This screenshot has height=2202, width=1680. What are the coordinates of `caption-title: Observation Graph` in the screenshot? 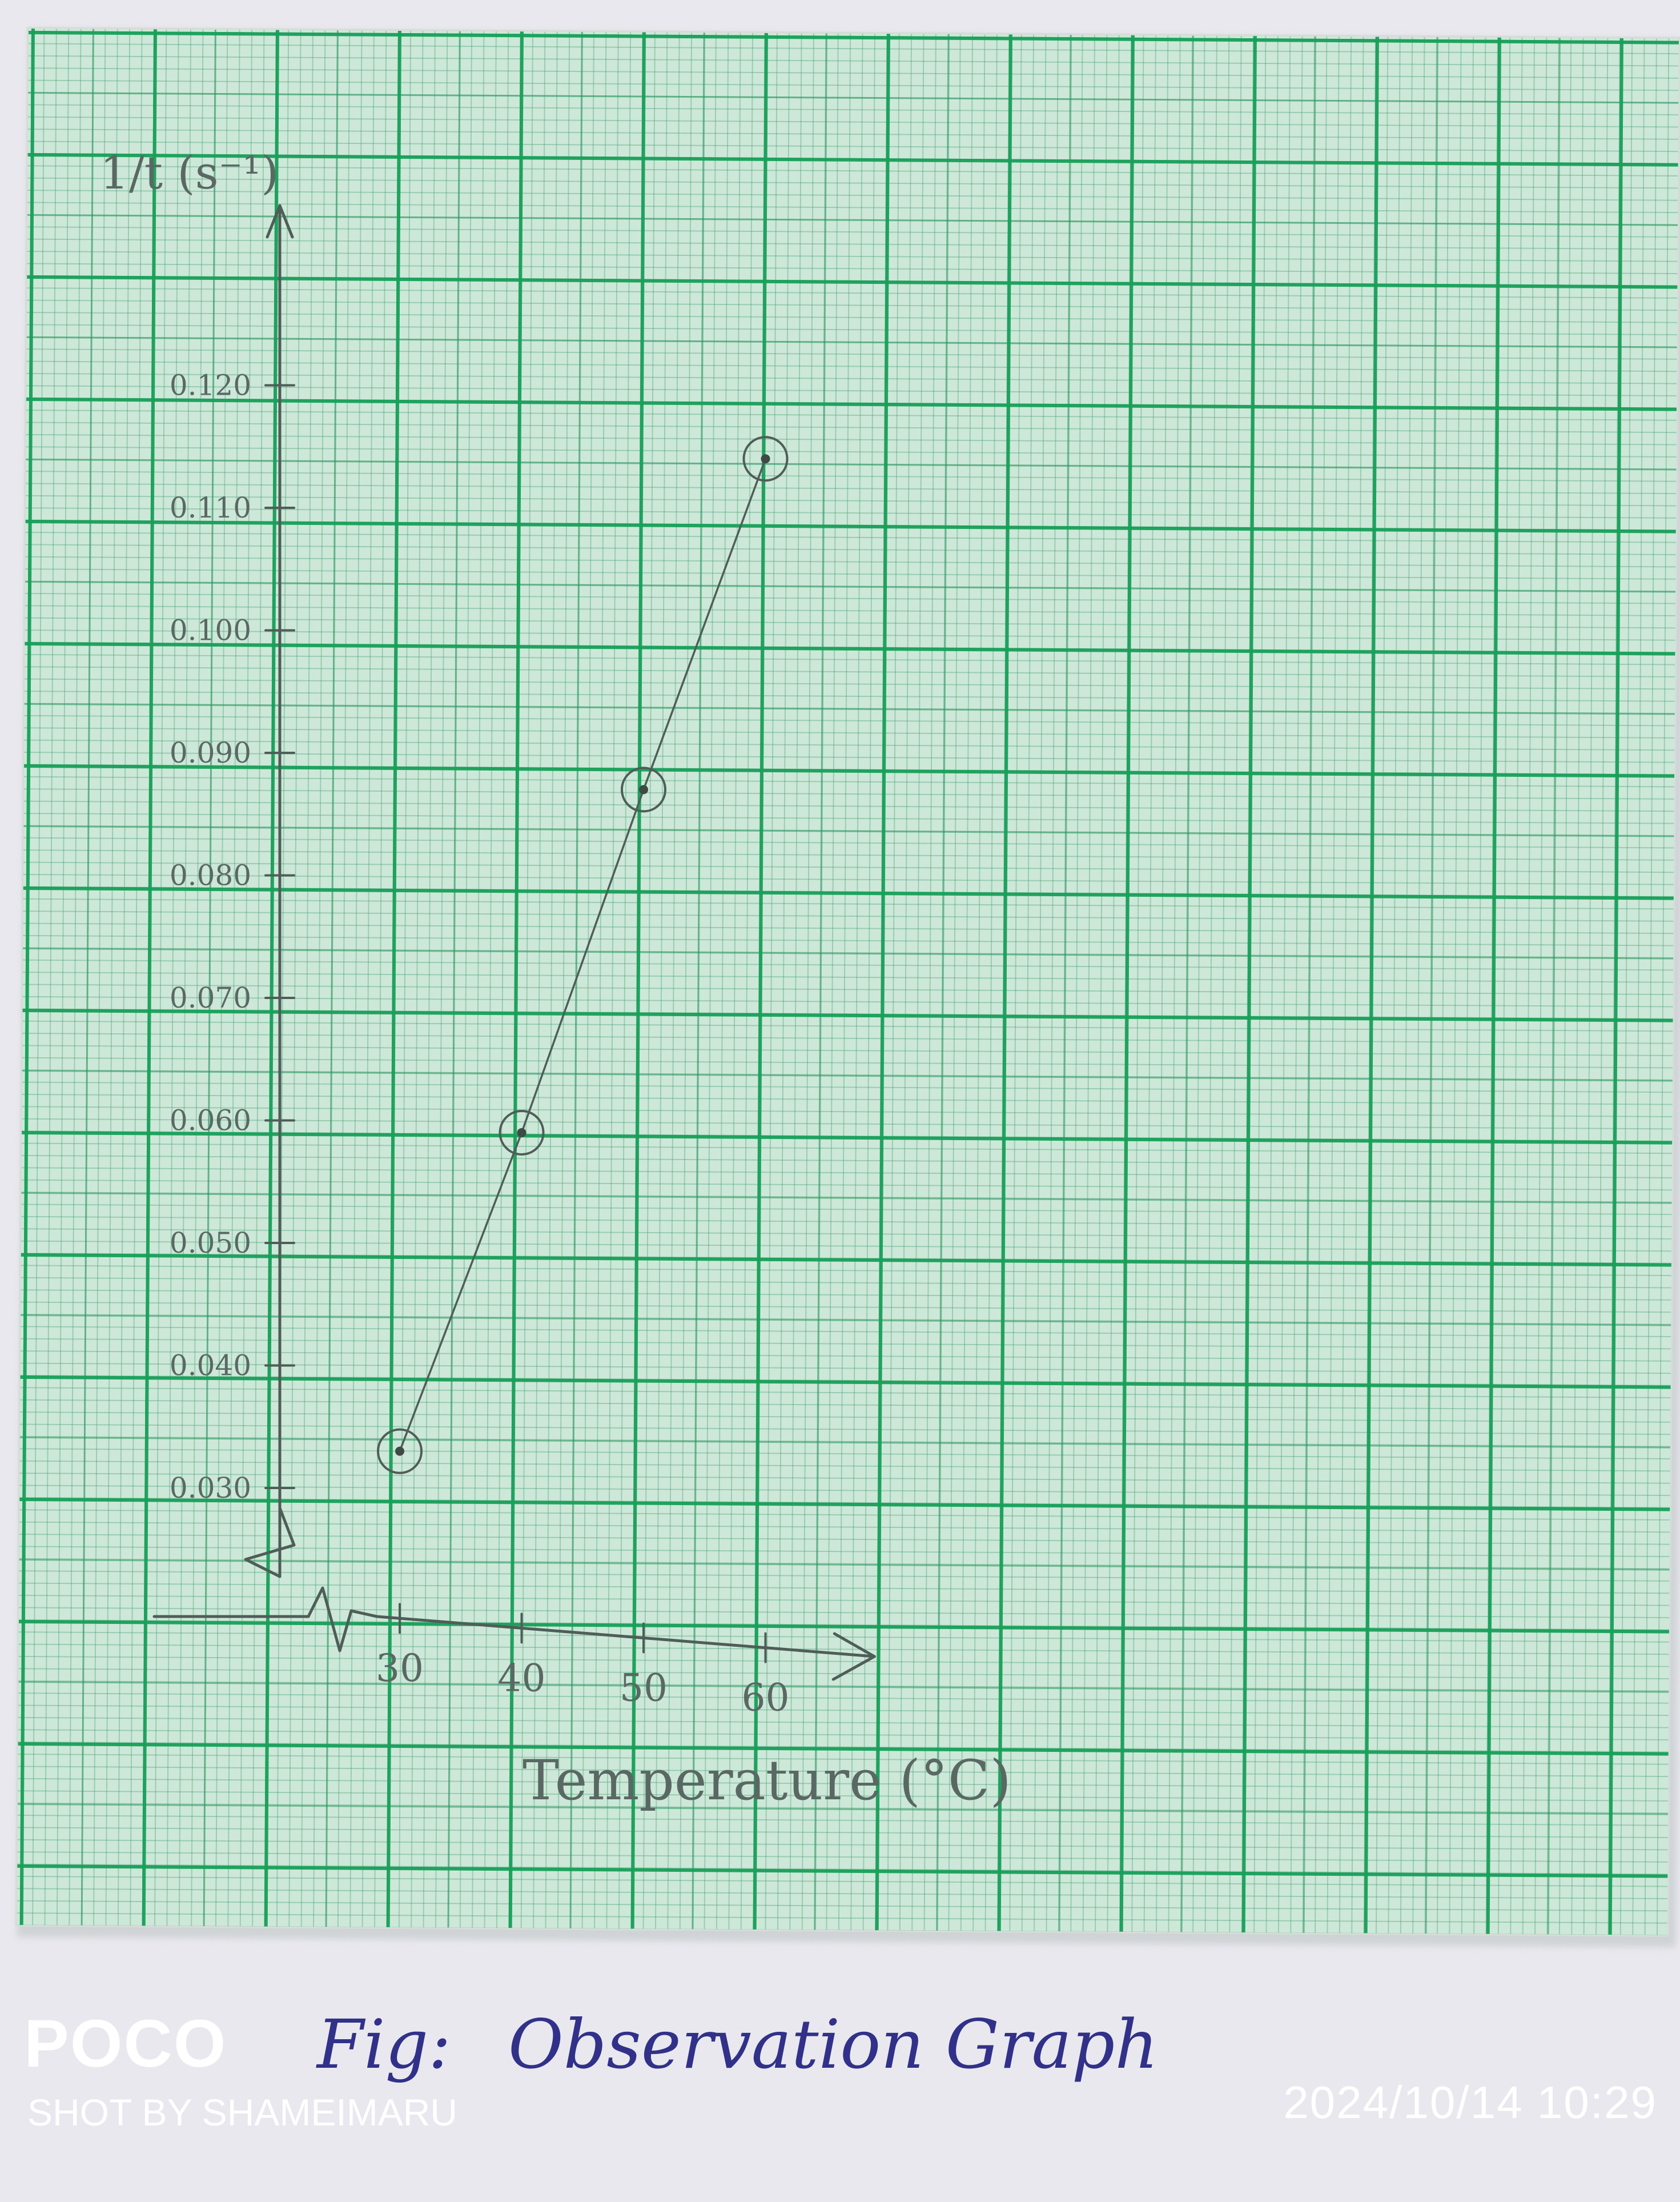 It's located at (833, 2044).